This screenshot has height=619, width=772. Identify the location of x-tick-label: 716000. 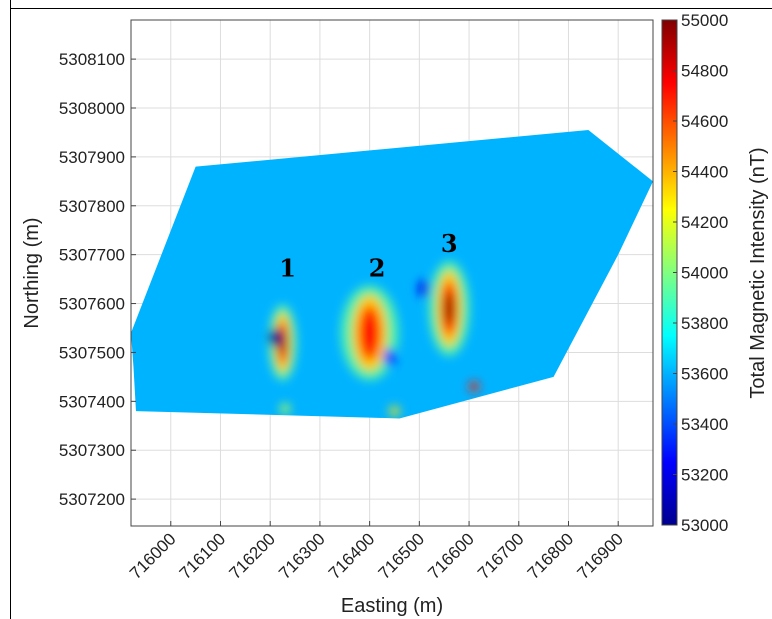
(153, 556).